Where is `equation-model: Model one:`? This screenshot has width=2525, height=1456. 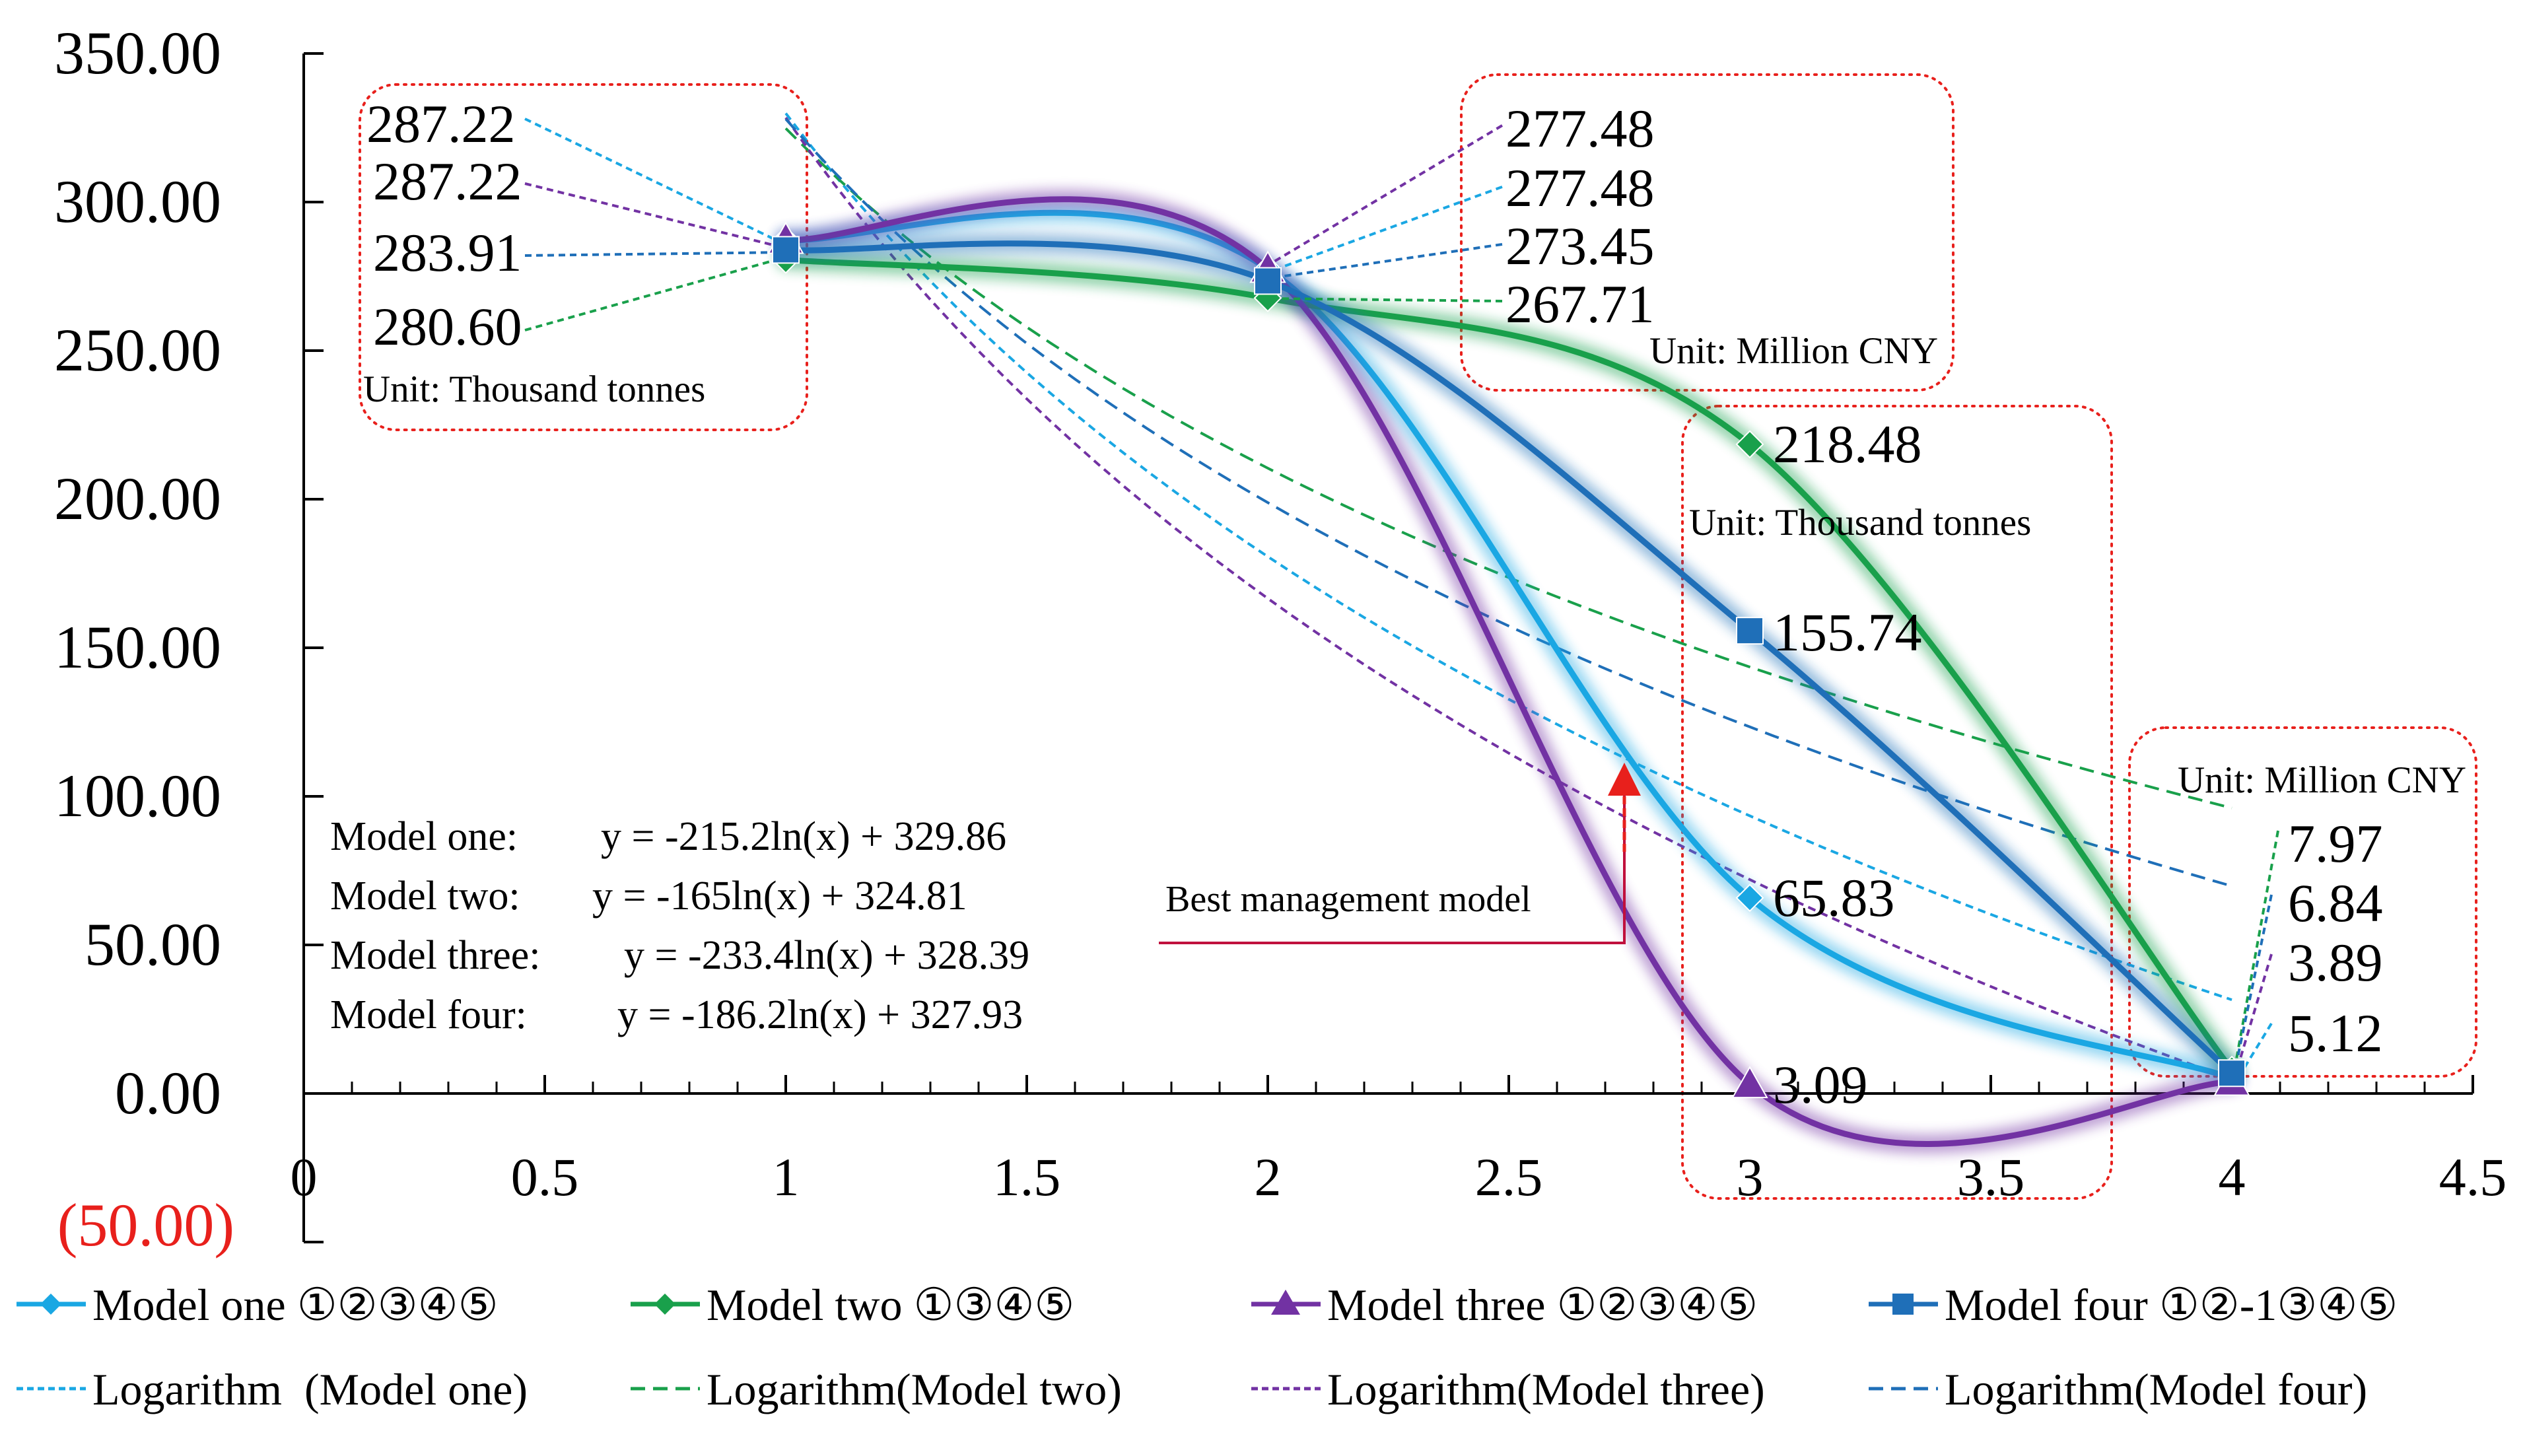 equation-model: Model one: is located at coordinates (424, 836).